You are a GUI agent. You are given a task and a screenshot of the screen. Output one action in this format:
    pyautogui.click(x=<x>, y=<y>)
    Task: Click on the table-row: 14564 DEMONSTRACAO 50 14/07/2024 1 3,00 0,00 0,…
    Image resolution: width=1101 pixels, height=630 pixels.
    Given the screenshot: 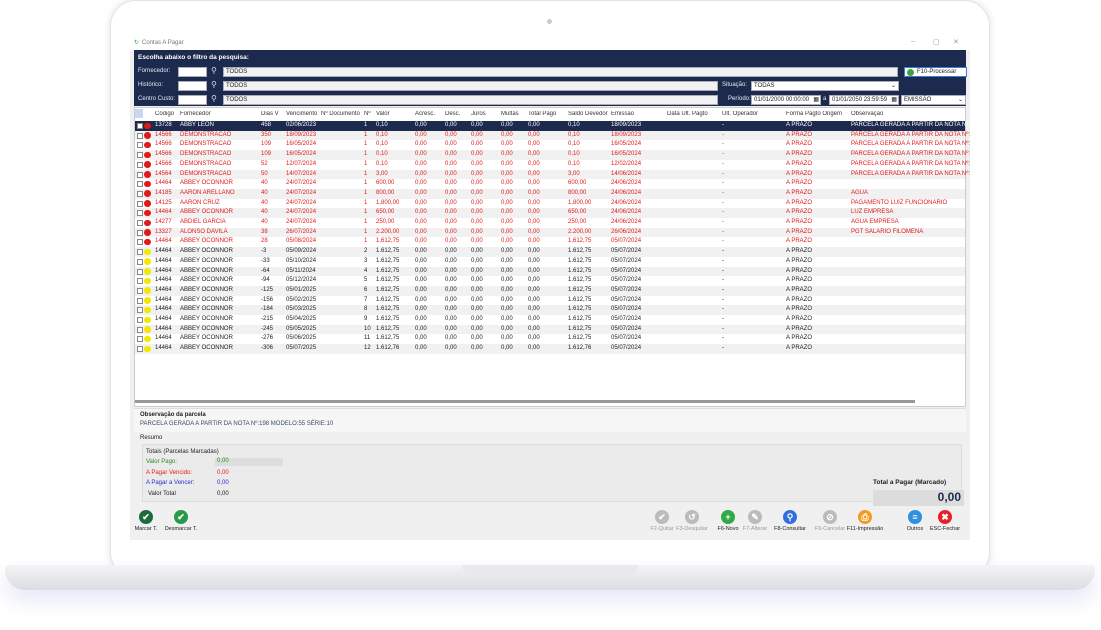 What is the action you would take?
    pyautogui.click(x=552, y=174)
    